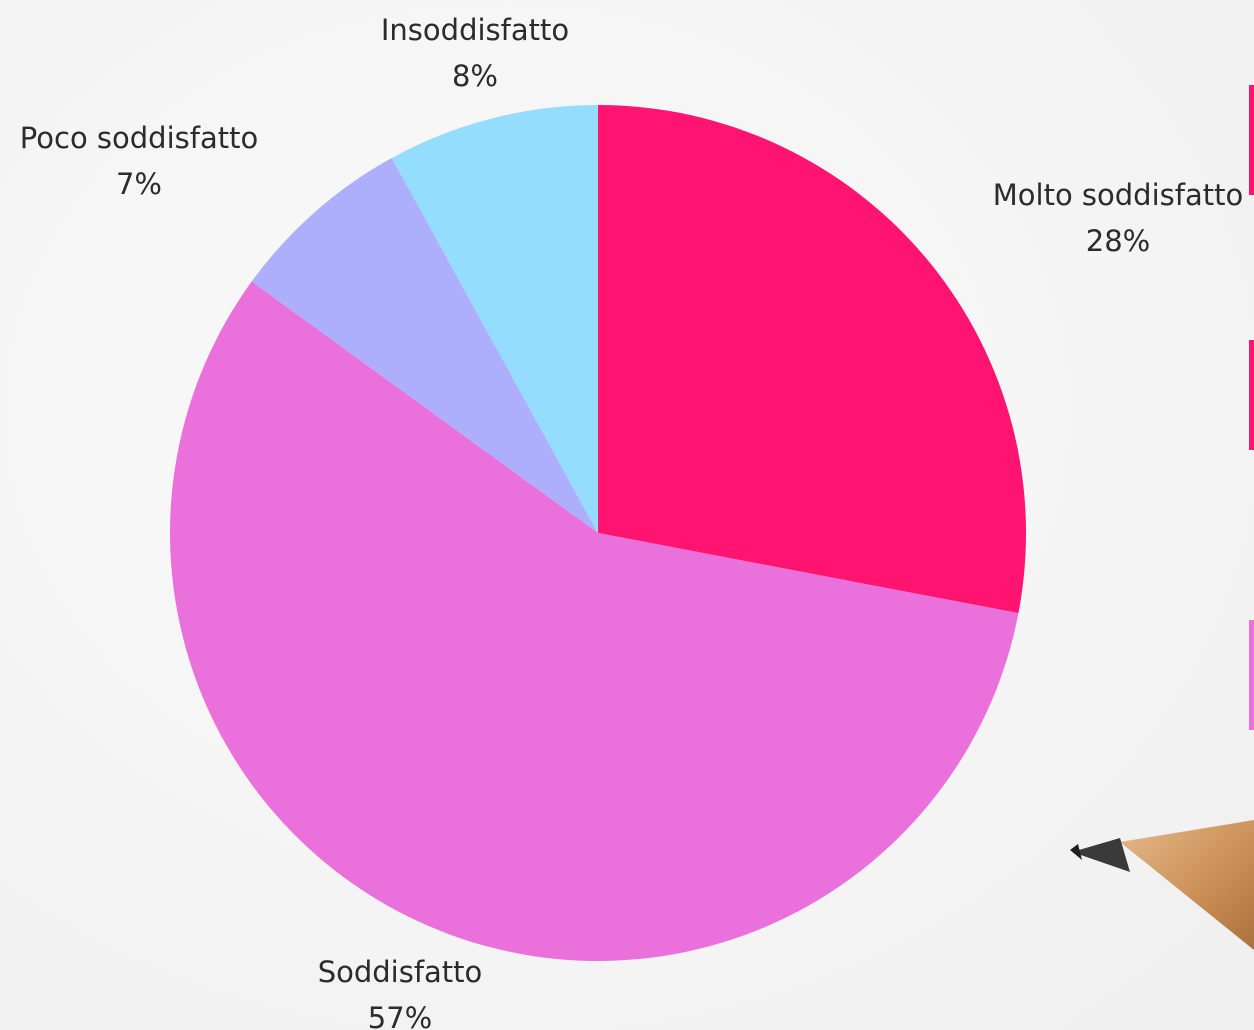  What do you see at coordinates (400, 972) in the screenshot?
I see `slice-label-soddisfatto: Soddisfatto` at bounding box center [400, 972].